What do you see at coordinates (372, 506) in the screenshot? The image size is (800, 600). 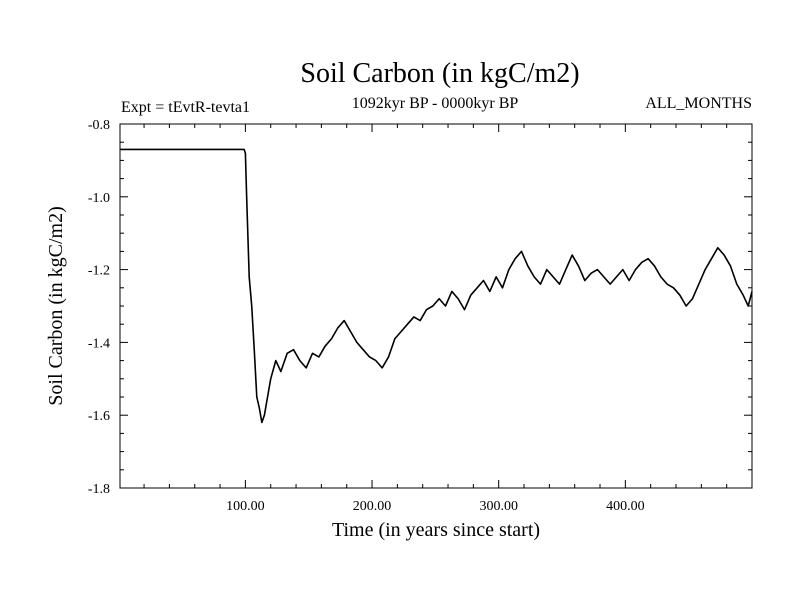 I see `x-tick-label: 200.00` at bounding box center [372, 506].